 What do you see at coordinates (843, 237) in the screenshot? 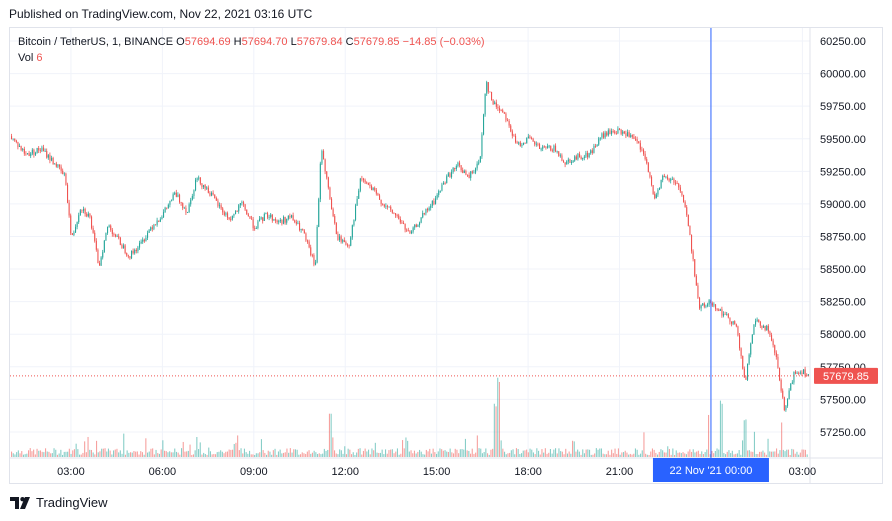
I see `y-tick-label: 58750.00` at bounding box center [843, 237].